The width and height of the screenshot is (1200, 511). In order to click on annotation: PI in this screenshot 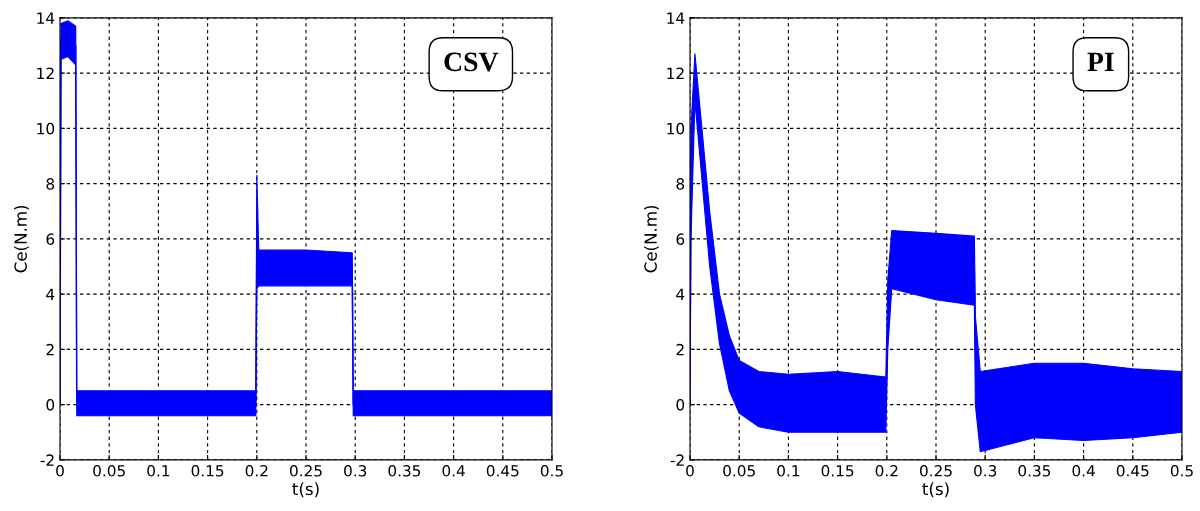, I will do `click(1100, 61)`.